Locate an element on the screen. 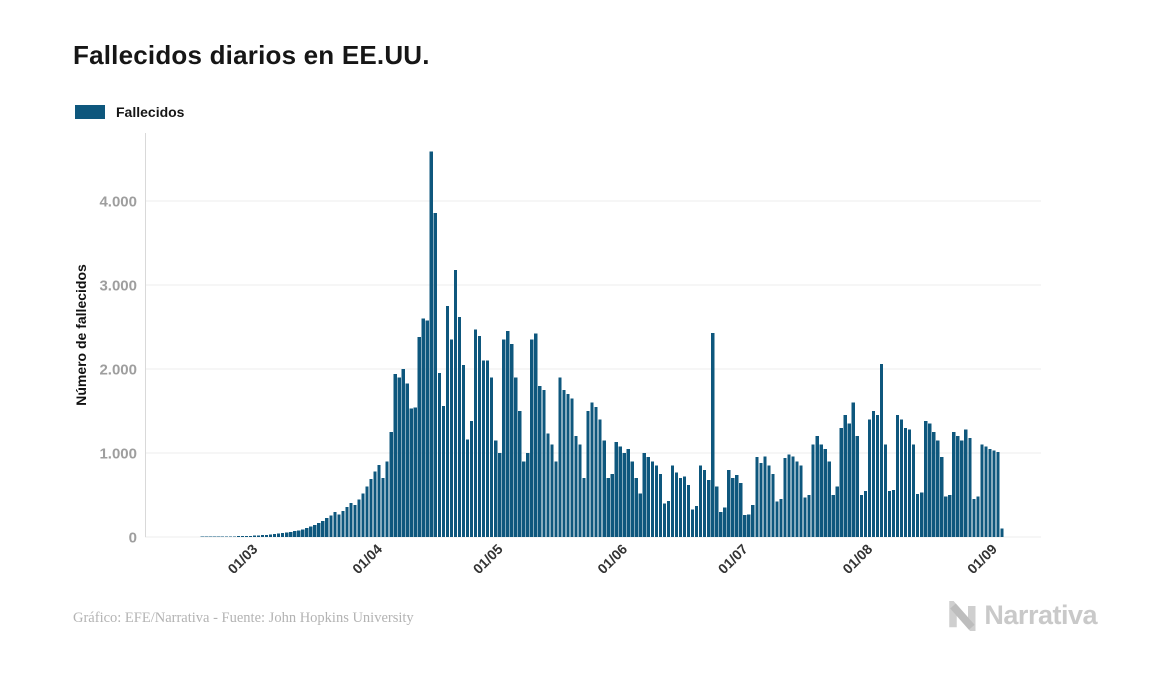 The height and width of the screenshot is (674, 1157). brand: Narrativa is located at coordinates (1022, 615).